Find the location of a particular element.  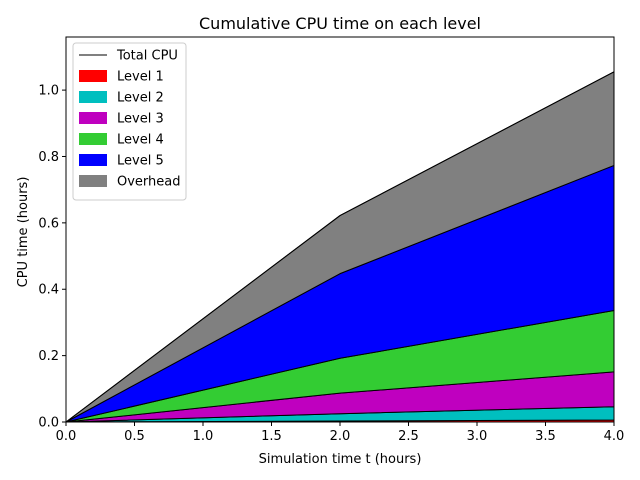

legend-label: Level 5 is located at coordinates (140, 161).